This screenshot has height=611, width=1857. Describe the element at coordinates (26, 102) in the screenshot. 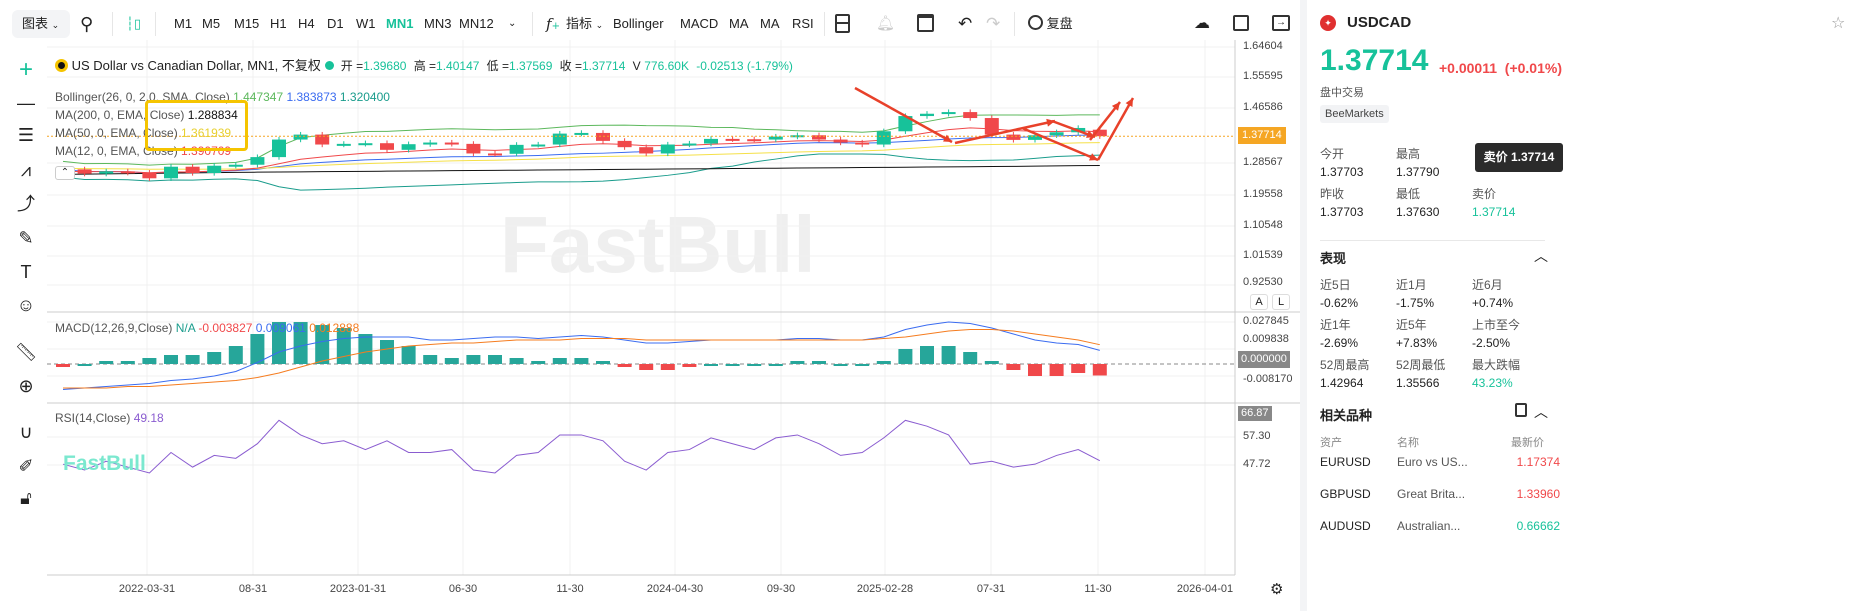

I see `horizontal-line-icon: —` at that location.